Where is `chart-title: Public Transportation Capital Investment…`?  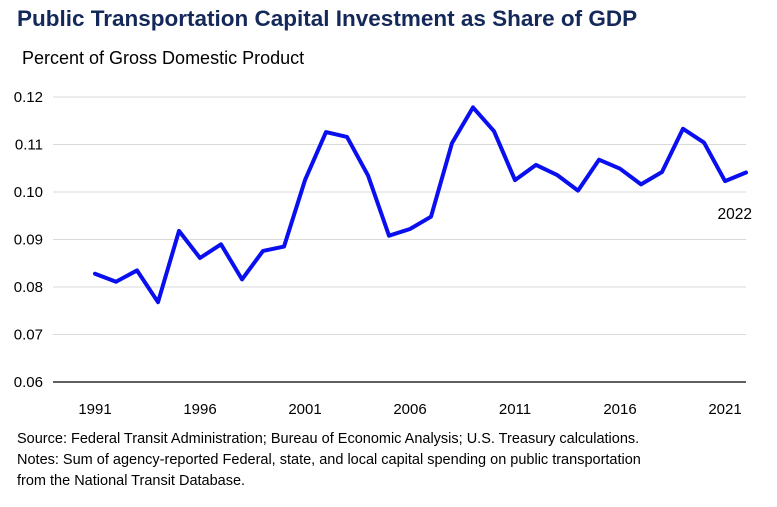 chart-title: Public Transportation Capital Investment… is located at coordinates (327, 18).